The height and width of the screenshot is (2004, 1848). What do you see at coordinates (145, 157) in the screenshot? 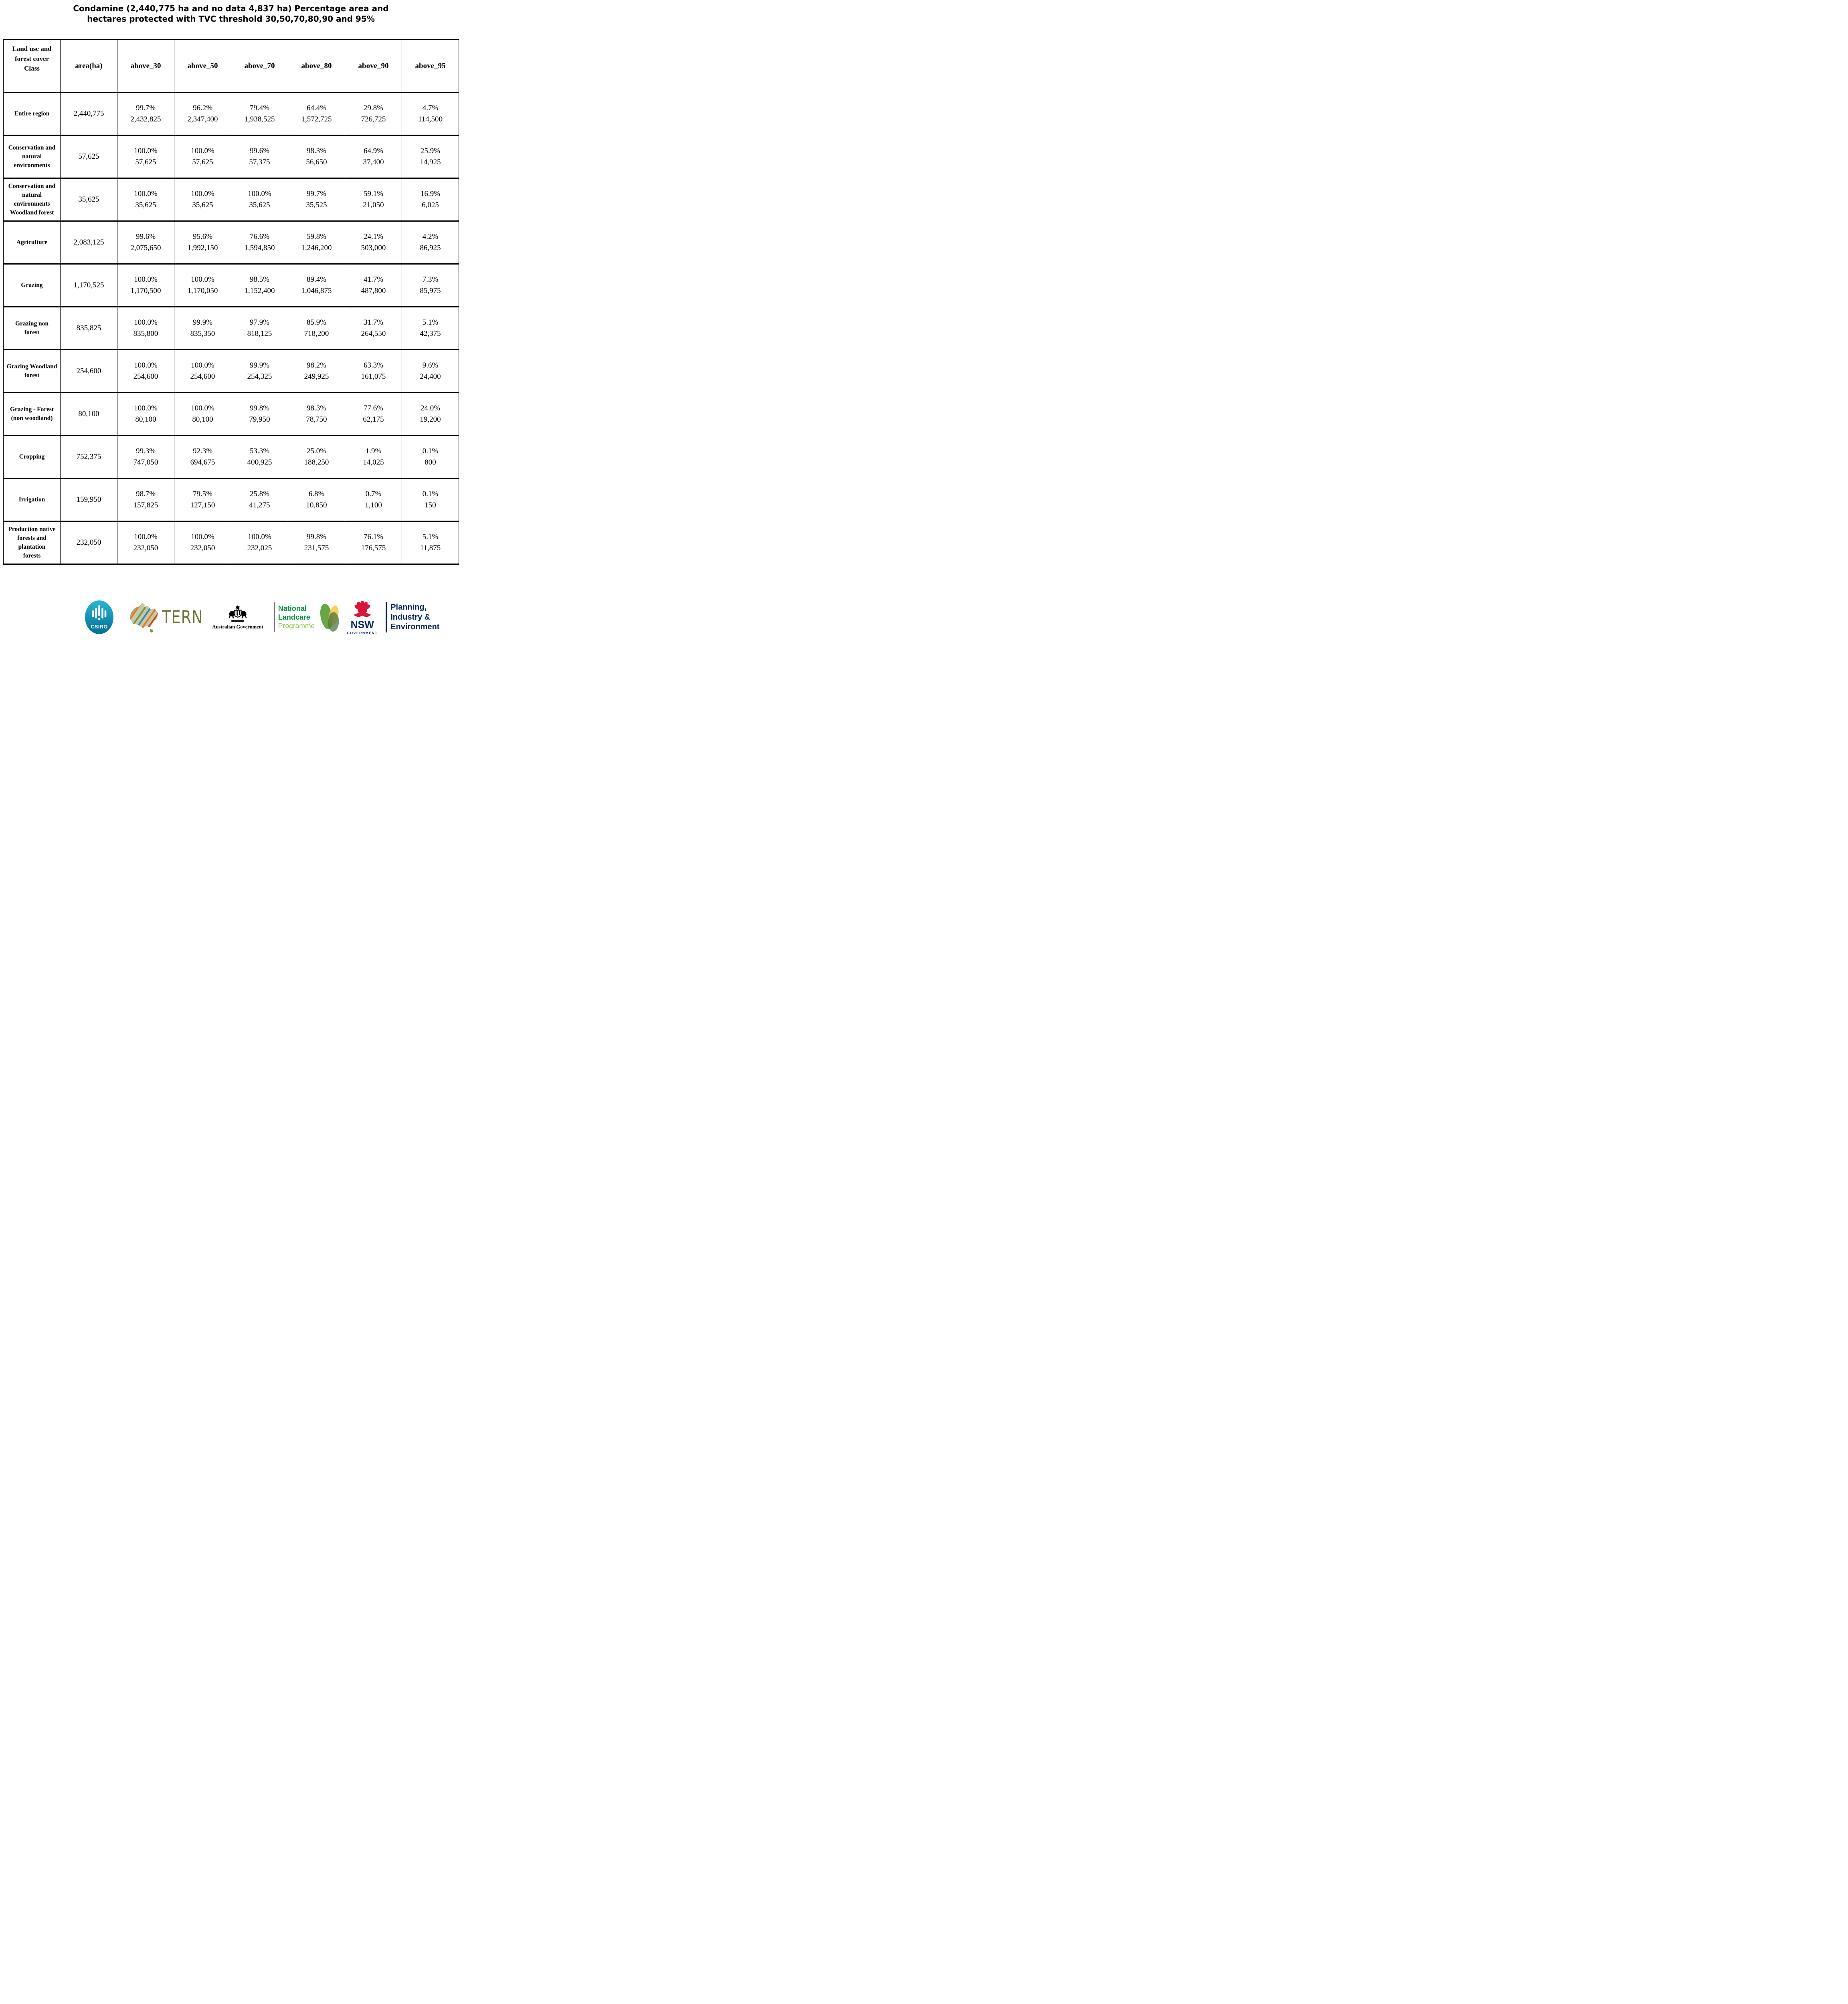
I see `row-threshold-cell: 100.0% 57,625` at bounding box center [145, 157].